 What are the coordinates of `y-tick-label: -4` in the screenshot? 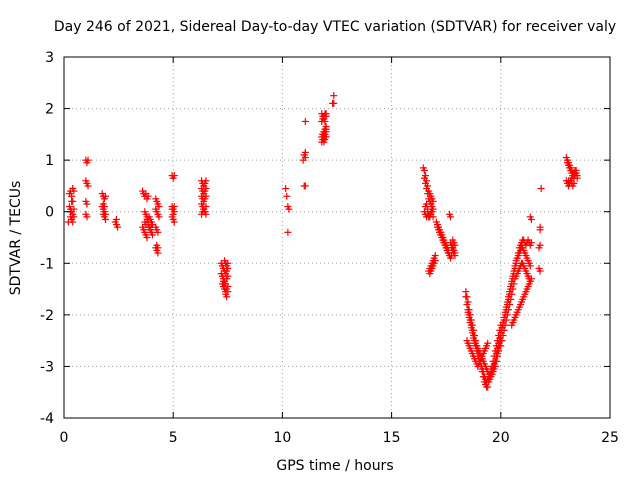 It's located at (47, 419).